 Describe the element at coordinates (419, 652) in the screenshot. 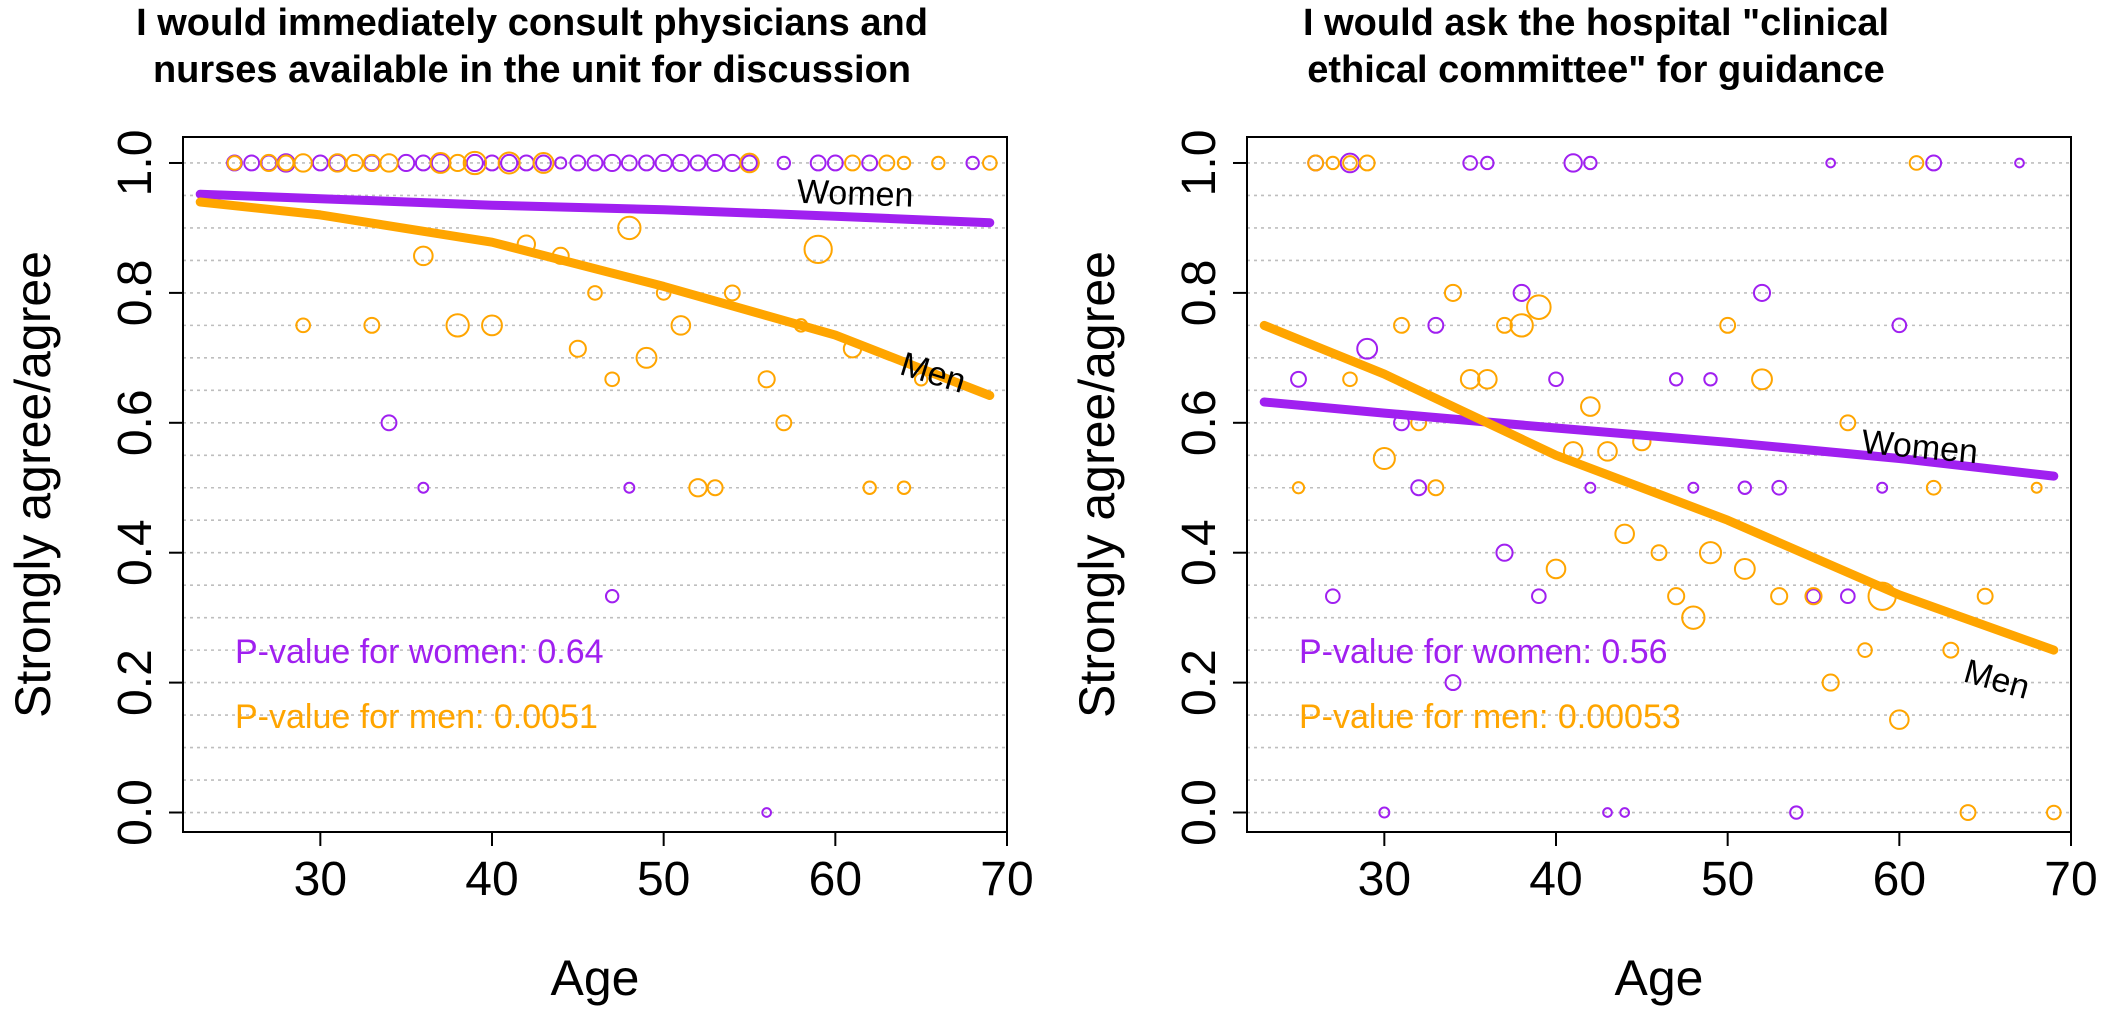

I see `p-value-women: P-value for women: 0.64` at that location.